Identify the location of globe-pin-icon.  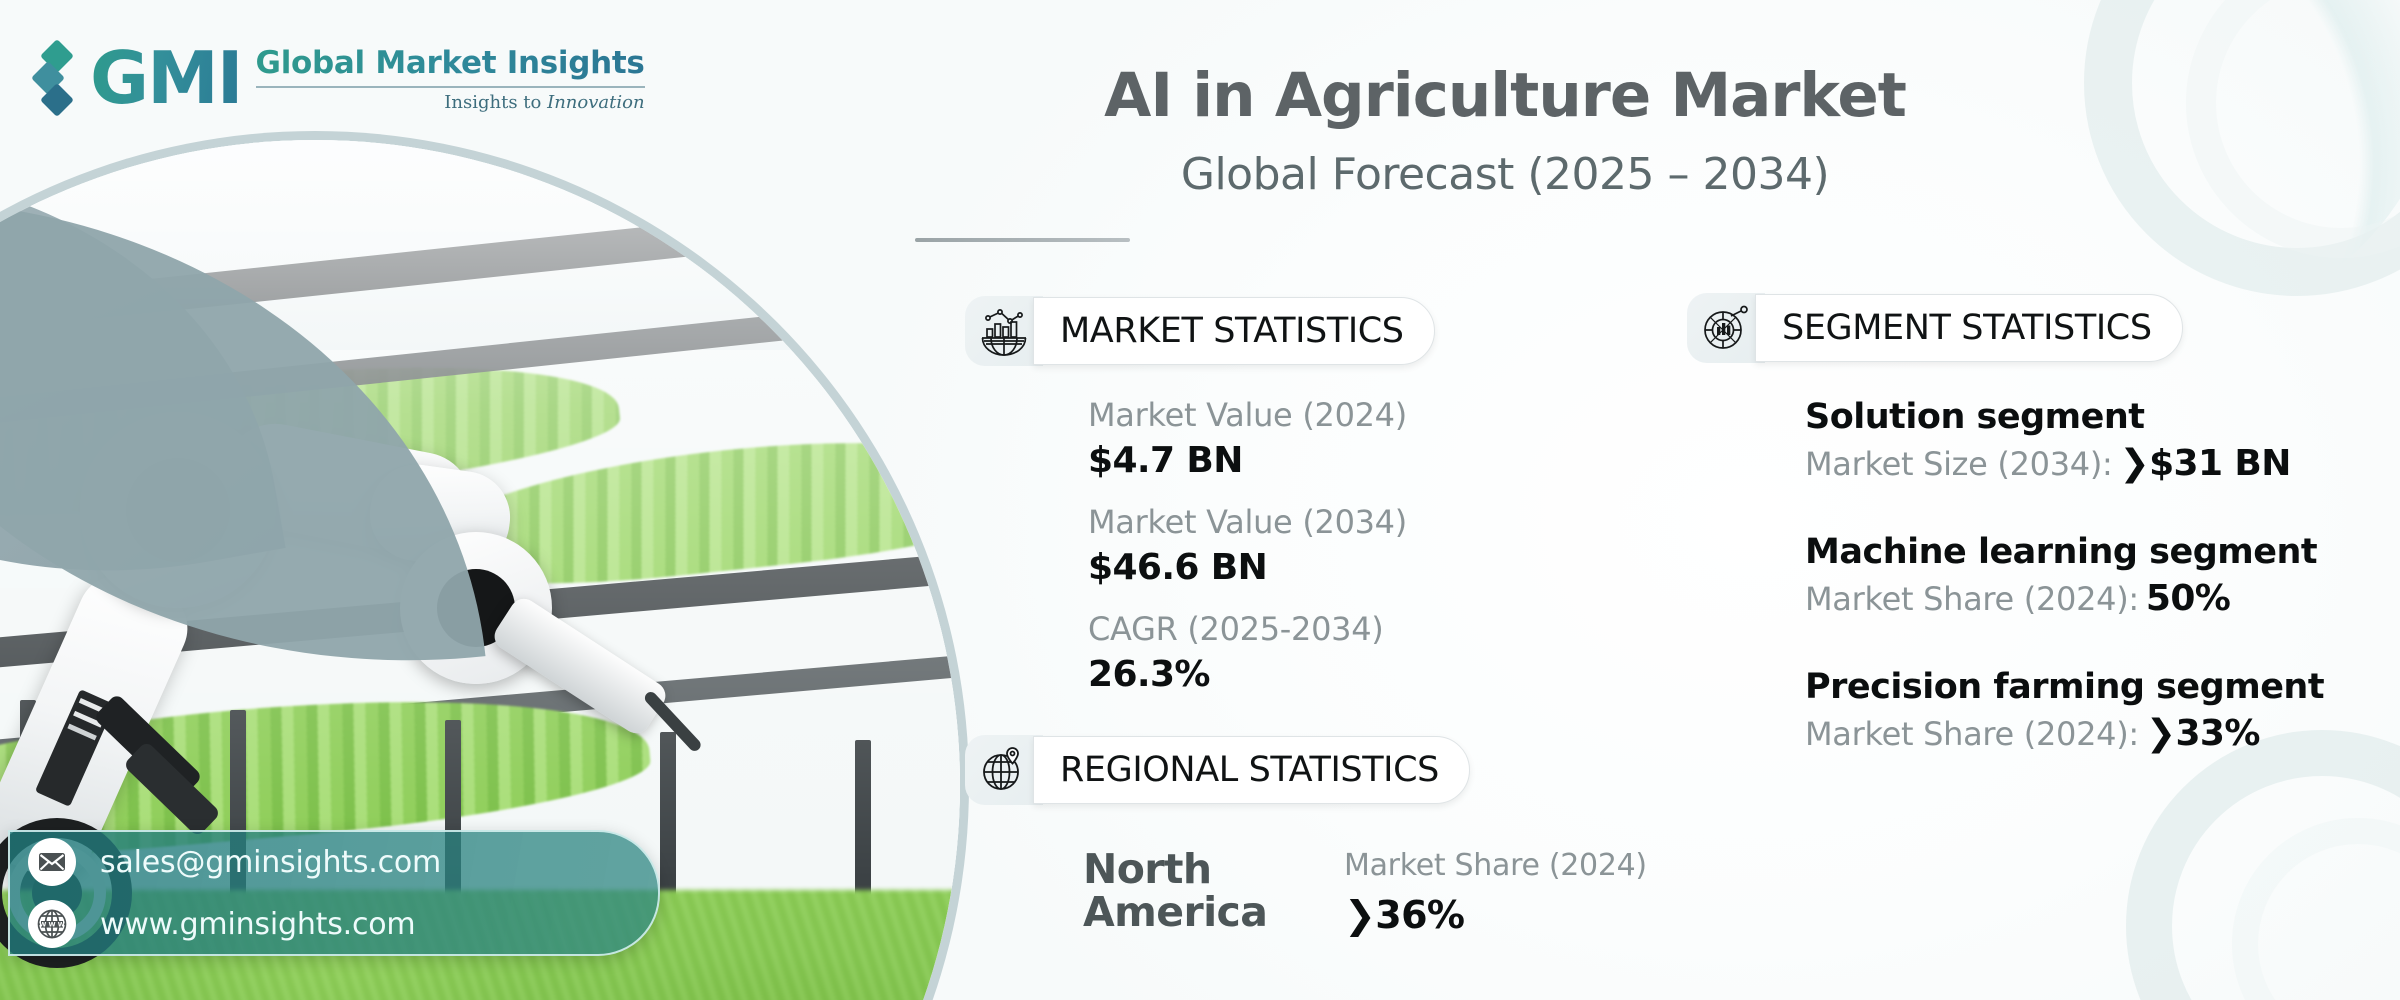
(1004, 770).